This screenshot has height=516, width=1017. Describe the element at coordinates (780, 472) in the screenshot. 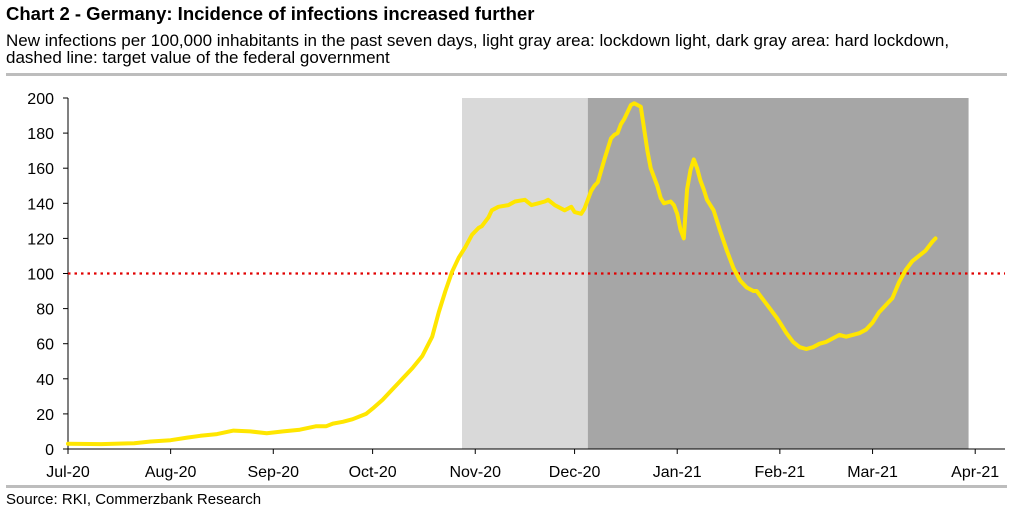

I see `x-tick-label: Feb-21` at that location.